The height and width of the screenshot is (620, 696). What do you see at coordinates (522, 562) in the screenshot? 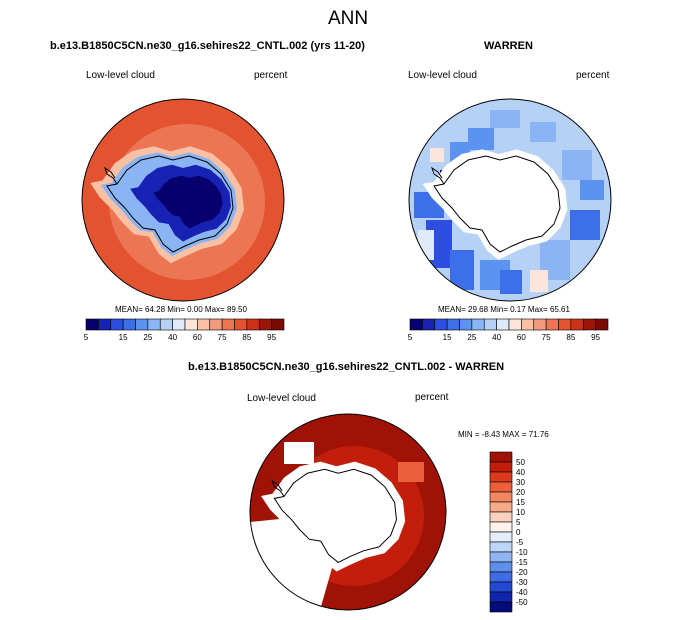
I see `panel-3-colorbar-tick-label: -15` at bounding box center [522, 562].